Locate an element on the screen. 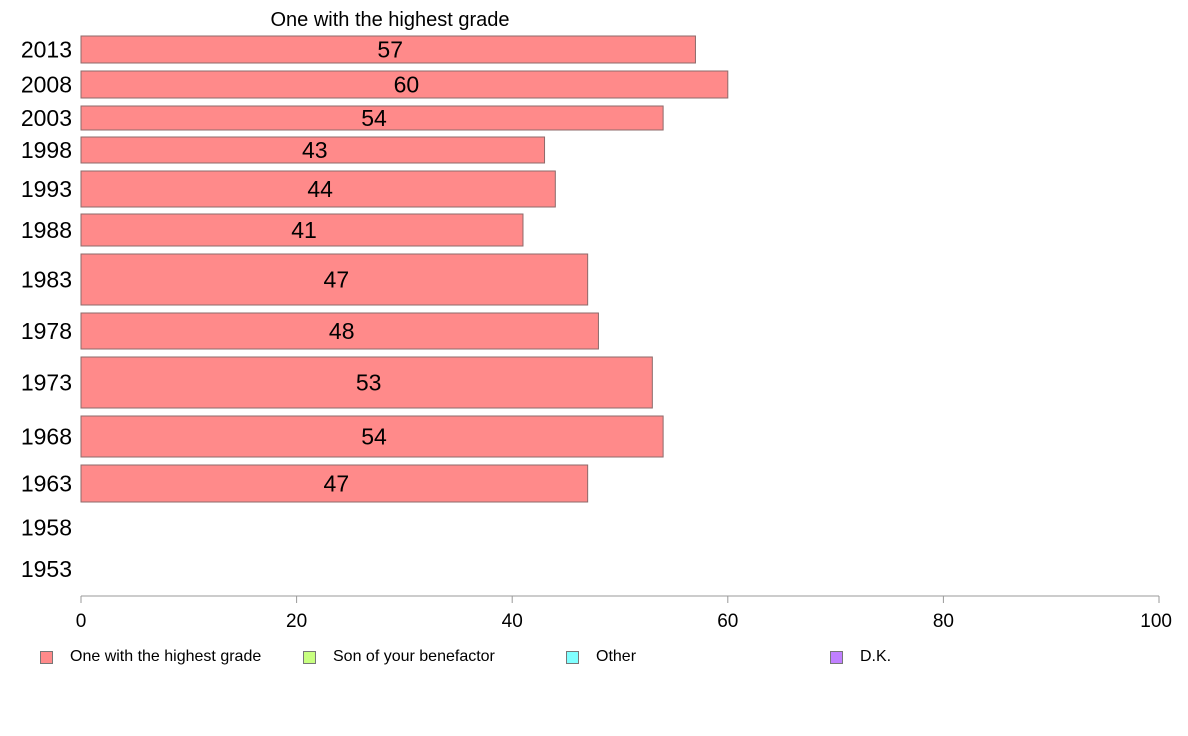 The height and width of the screenshot is (736, 1188). y-tick-label: 1993 is located at coordinates (46, 189).